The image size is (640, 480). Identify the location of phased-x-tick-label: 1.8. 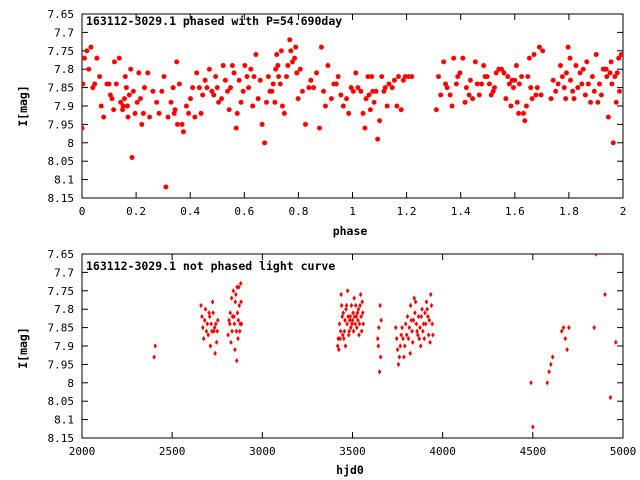
(569, 211).